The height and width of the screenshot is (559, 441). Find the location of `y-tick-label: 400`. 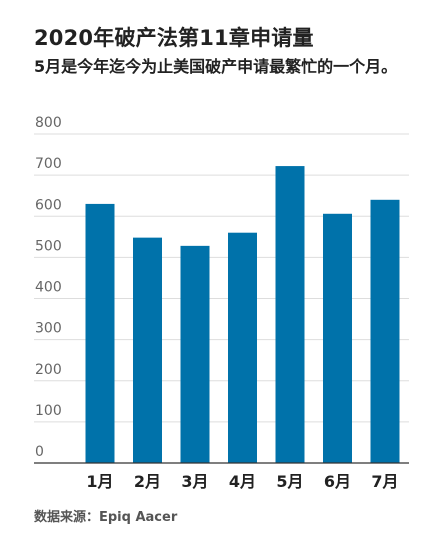

y-tick-label: 400 is located at coordinates (48, 288).